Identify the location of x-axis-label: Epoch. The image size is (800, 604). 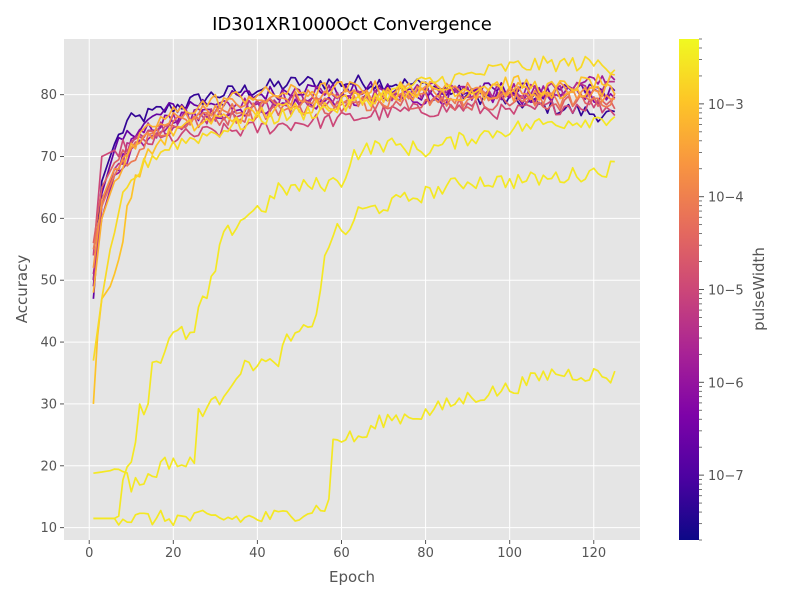
(352, 577).